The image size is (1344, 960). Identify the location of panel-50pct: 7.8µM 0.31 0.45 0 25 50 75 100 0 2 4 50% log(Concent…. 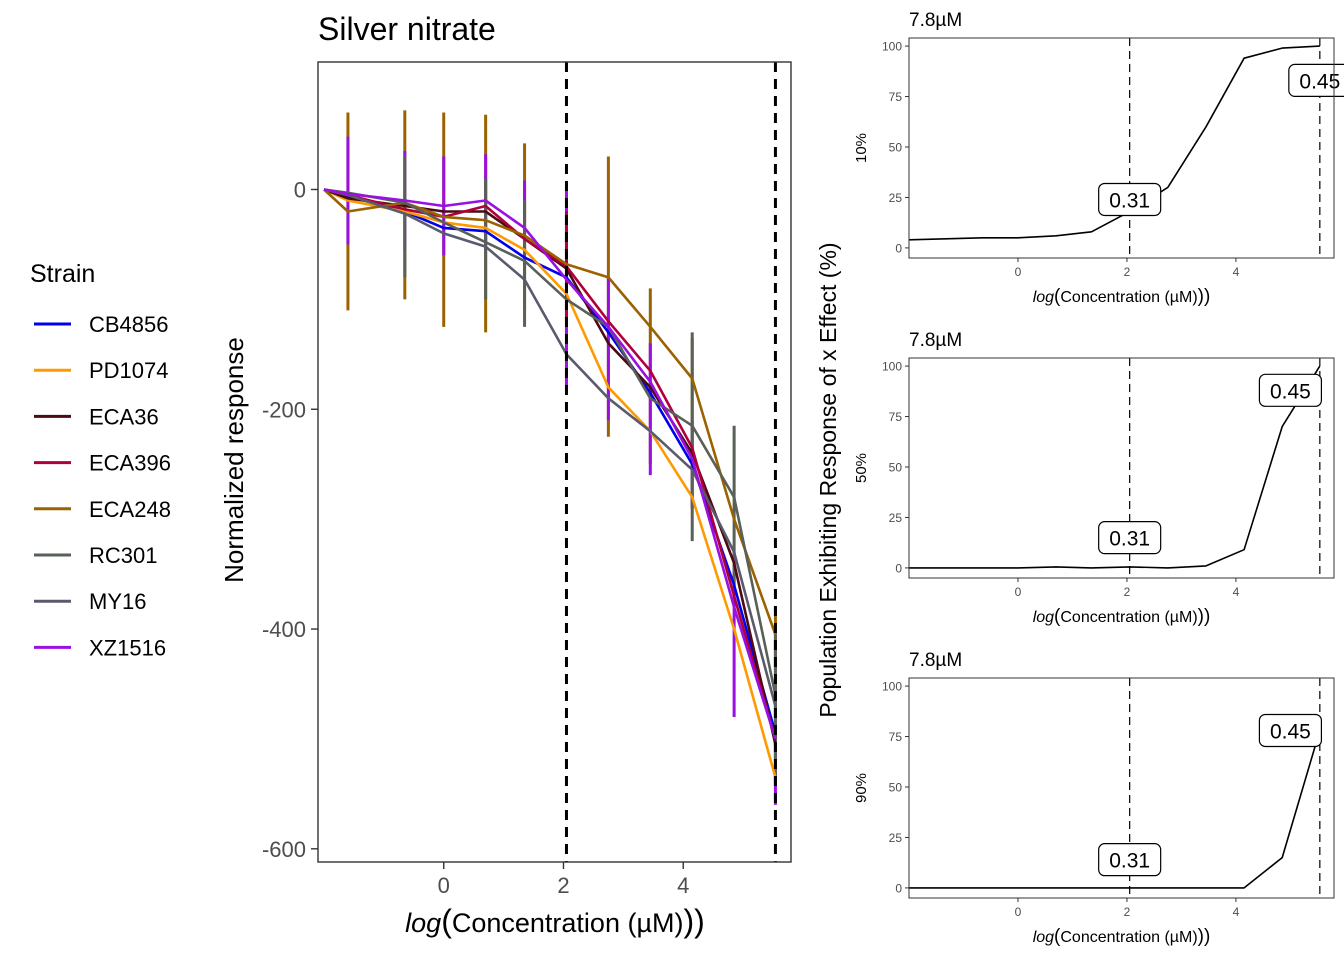
(1094, 478).